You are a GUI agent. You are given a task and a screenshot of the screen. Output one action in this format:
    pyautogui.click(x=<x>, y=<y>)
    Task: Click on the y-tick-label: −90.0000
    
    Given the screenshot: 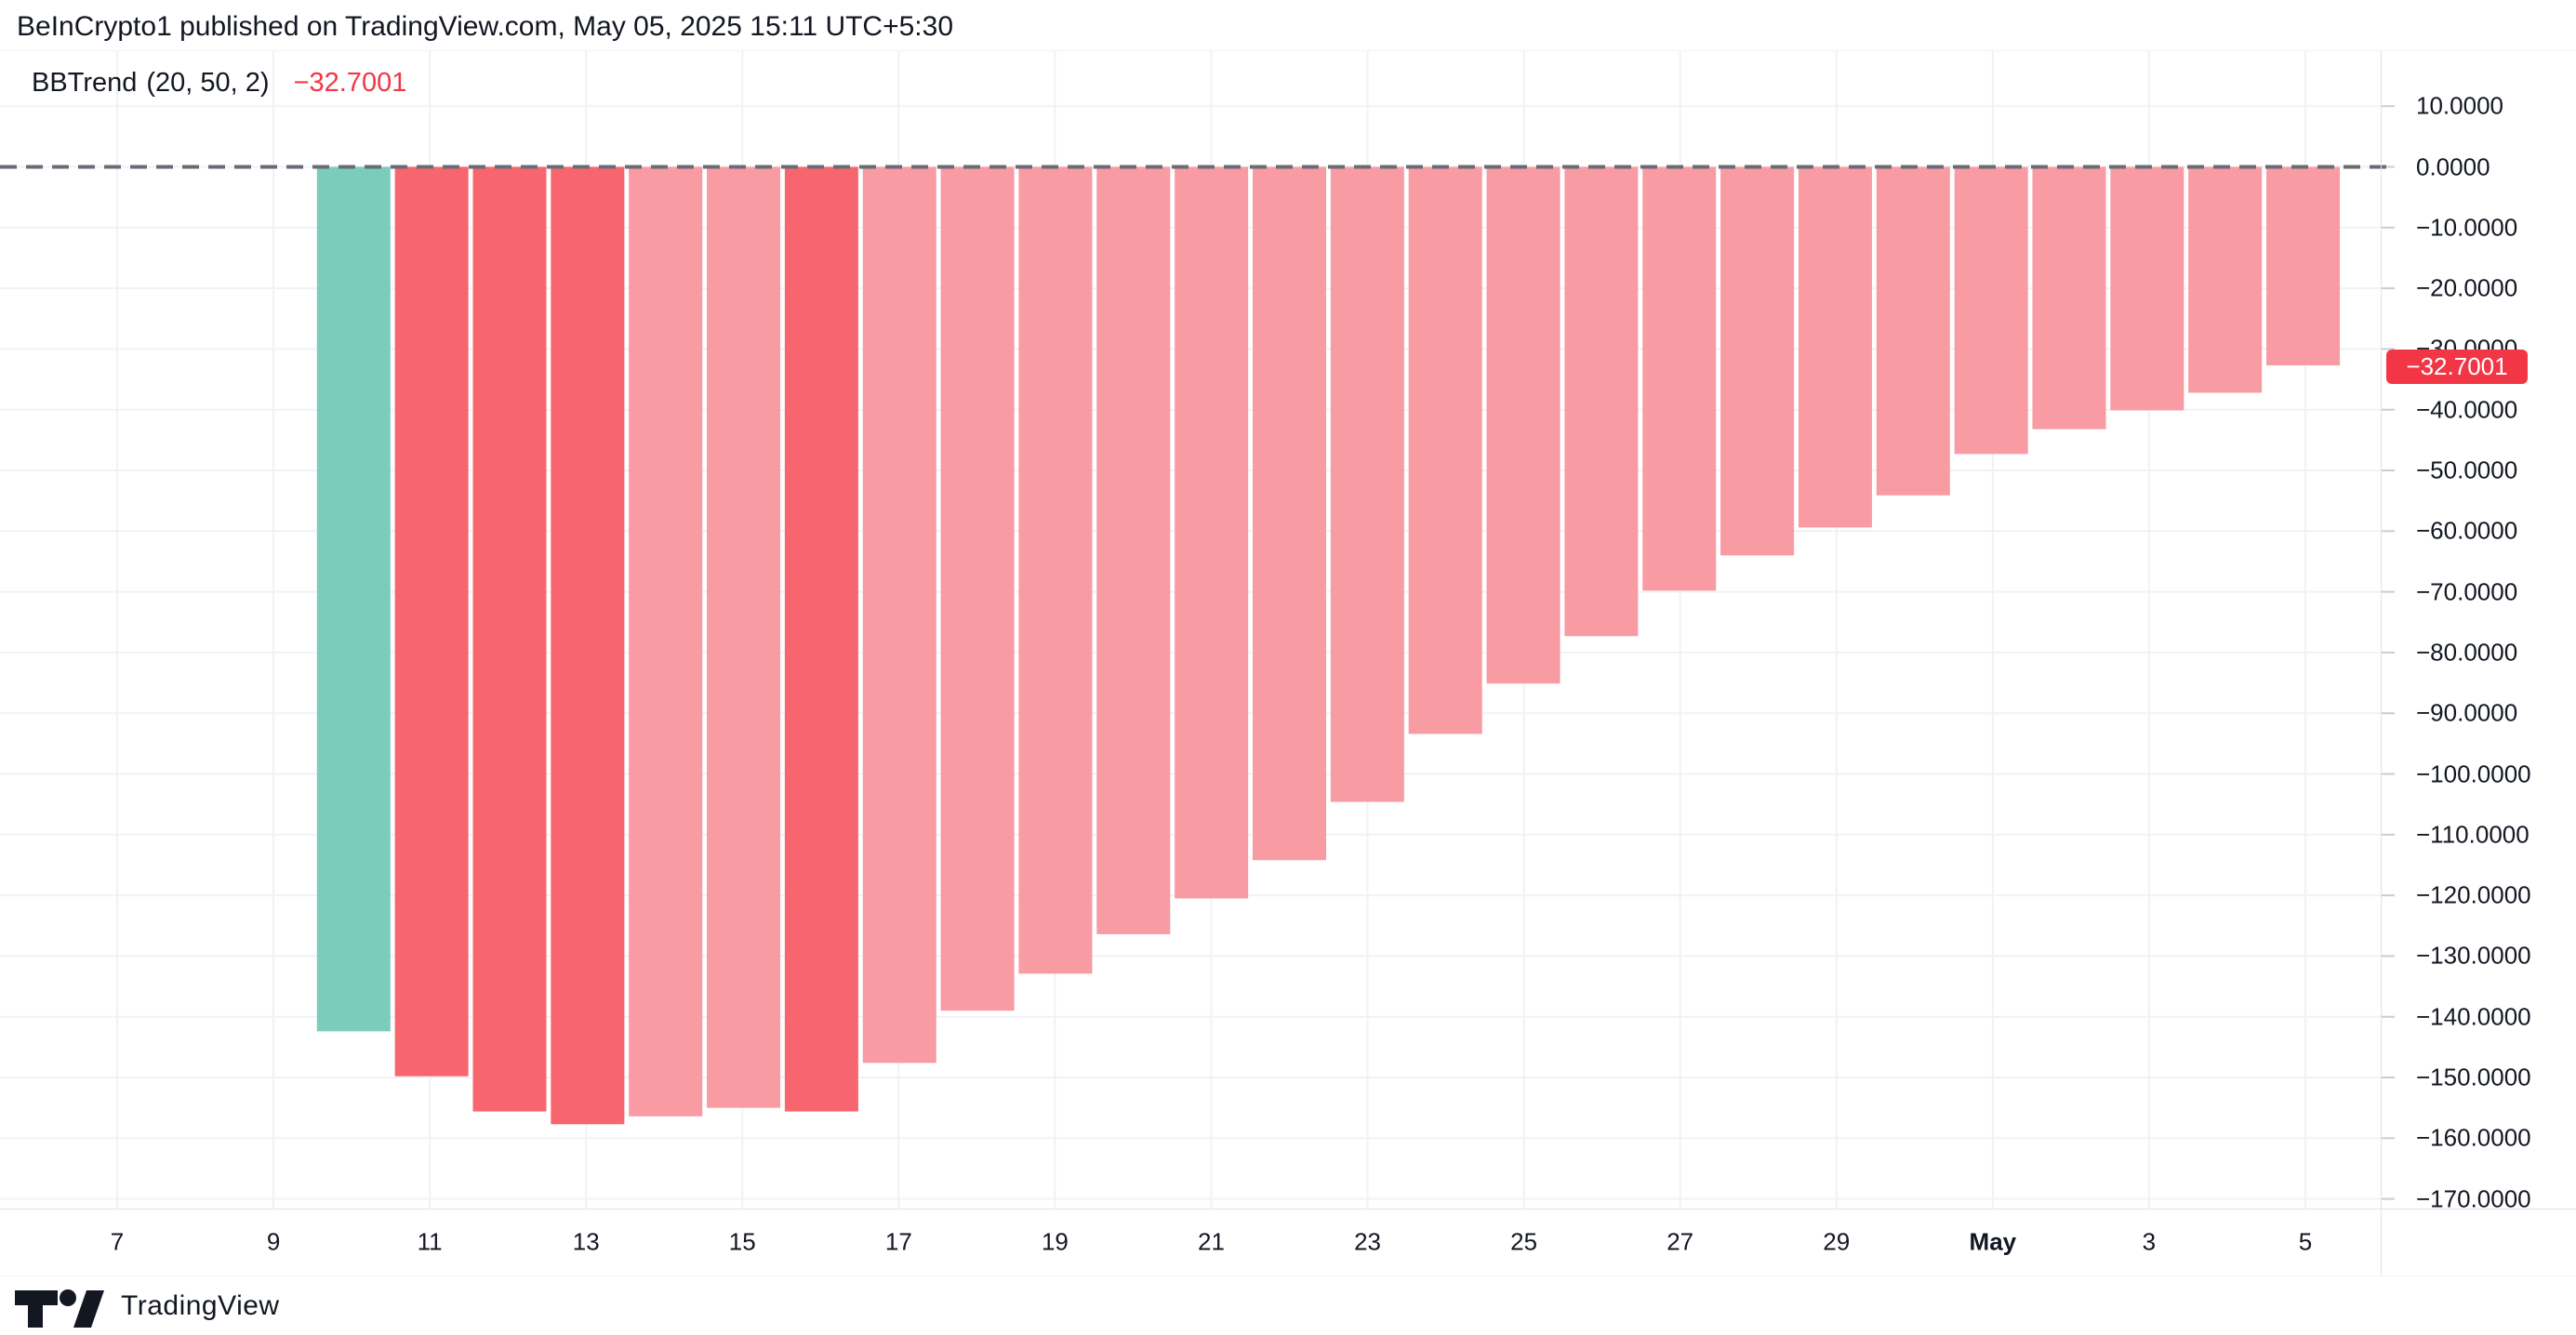 What is the action you would take?
    pyautogui.click(x=2467, y=712)
    